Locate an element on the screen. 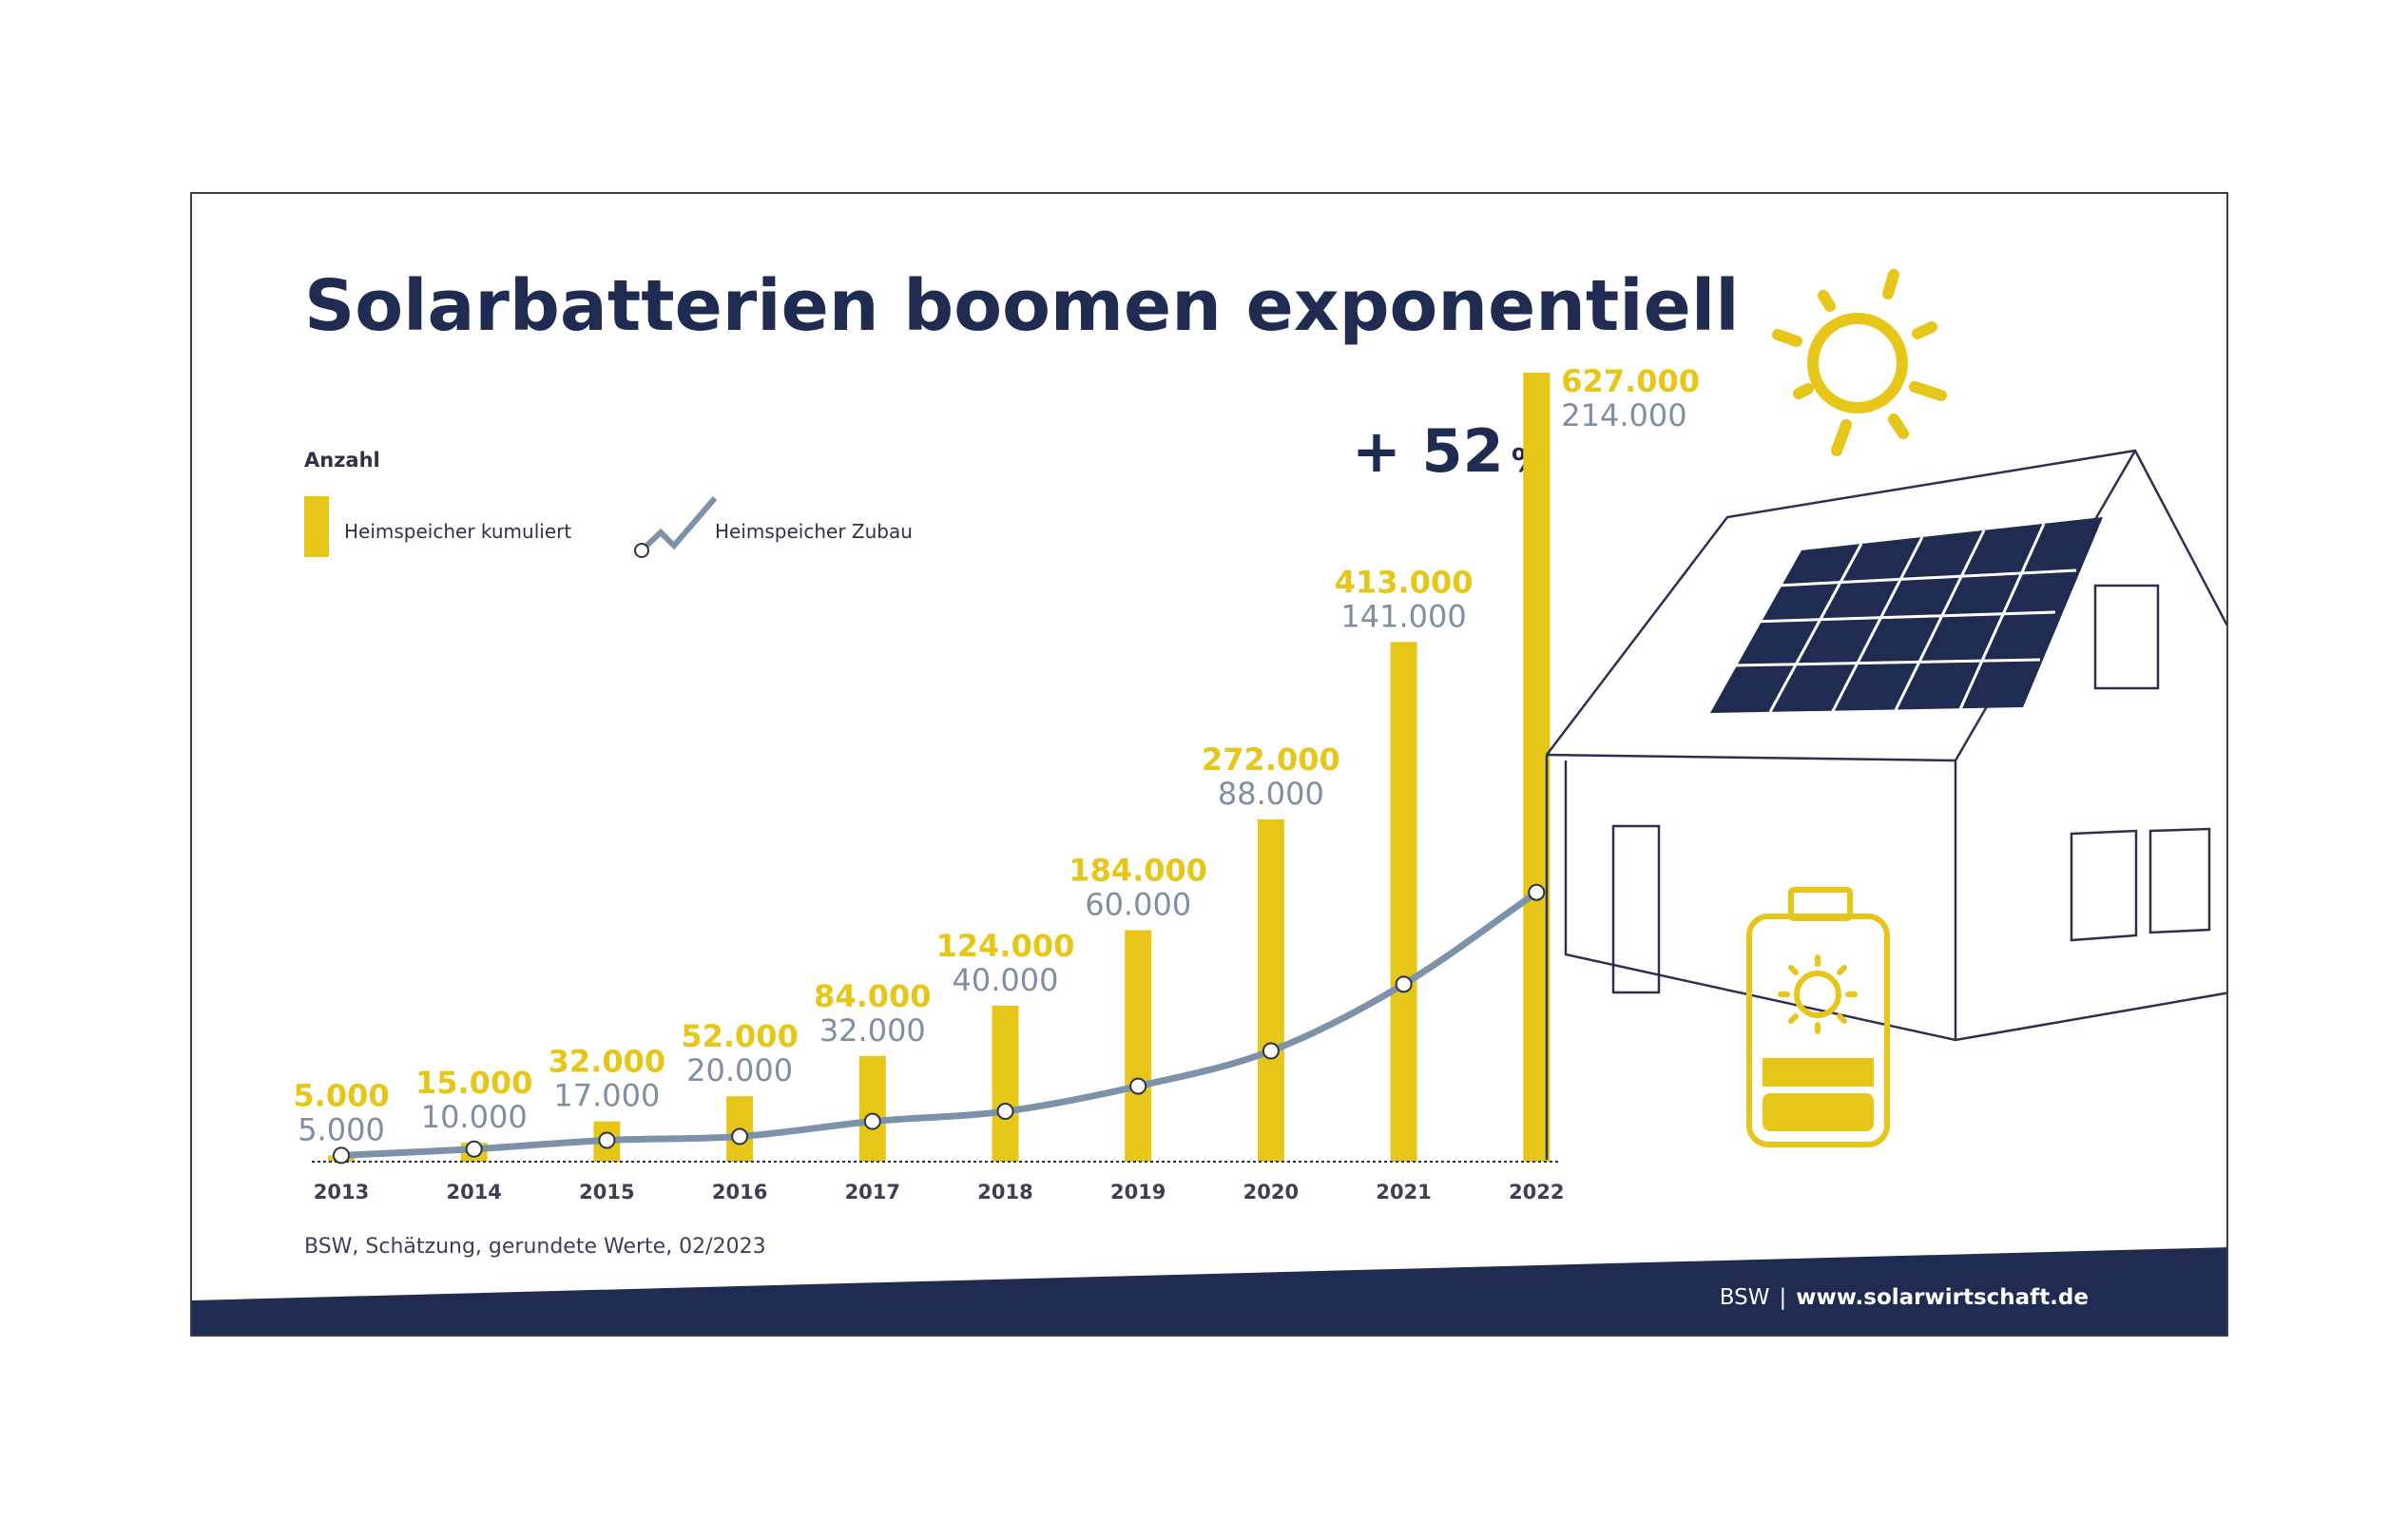 The height and width of the screenshot is (1521, 2408). line-point-2022 is located at coordinates (1537, 892).